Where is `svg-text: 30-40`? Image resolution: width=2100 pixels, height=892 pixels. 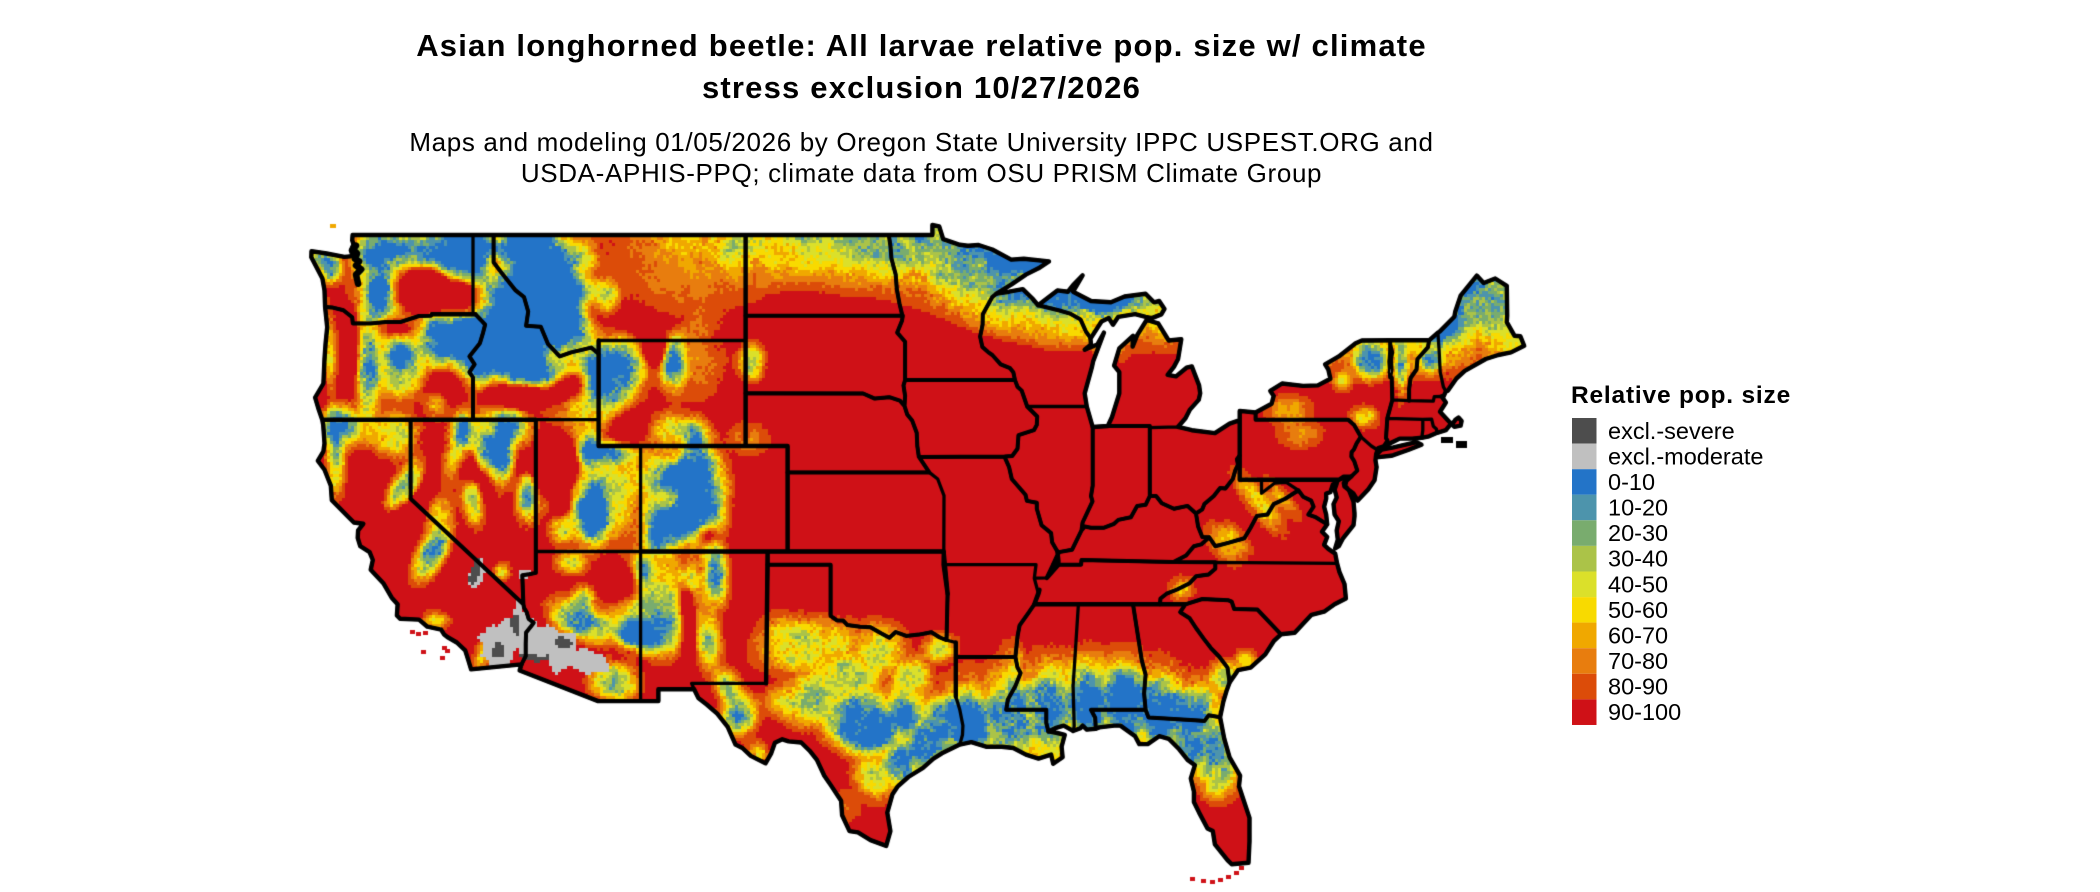 svg-text: 30-40 is located at coordinates (1638, 559).